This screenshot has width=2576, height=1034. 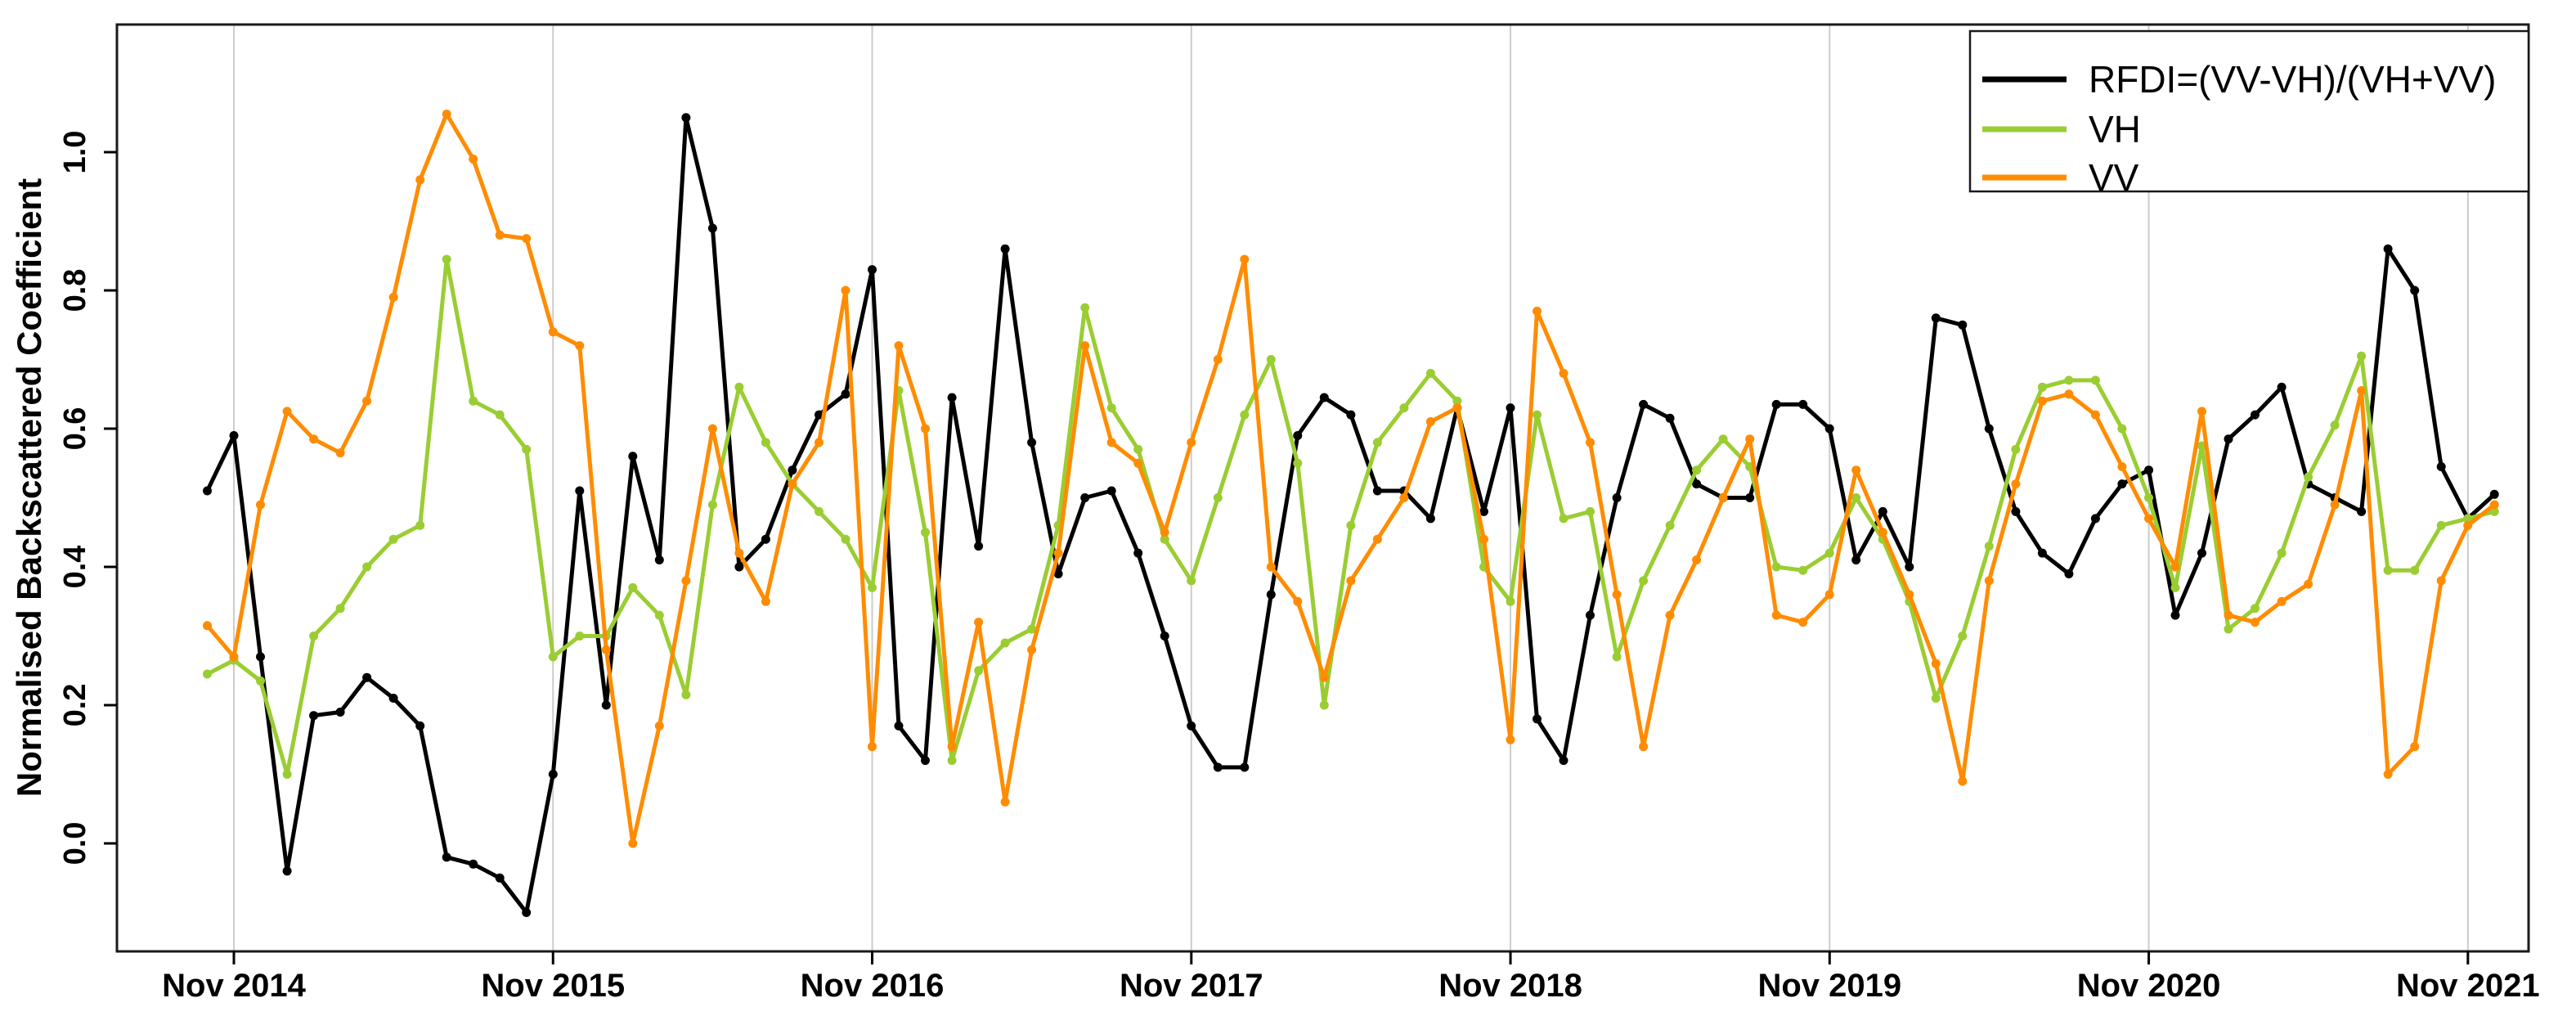 I want to click on legend-item-vv: VV, so click(x=2060, y=177).